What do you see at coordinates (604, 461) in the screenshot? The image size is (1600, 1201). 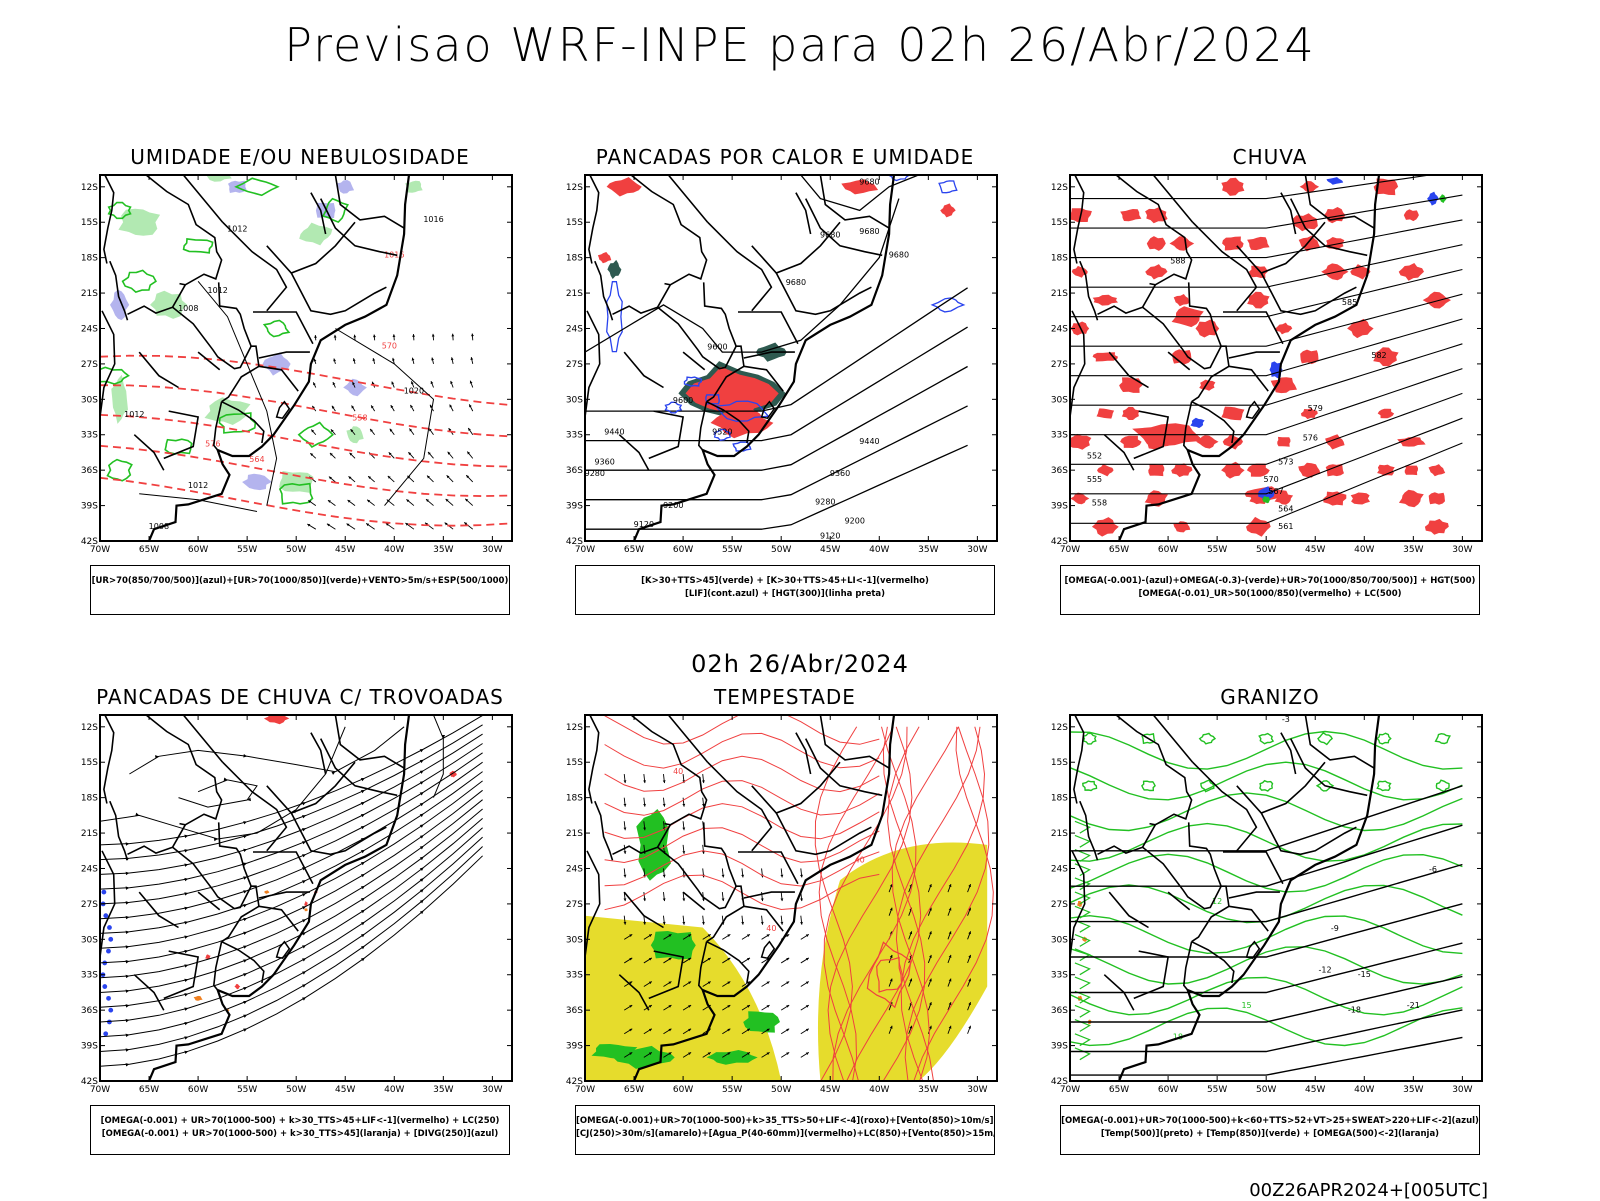 I see `contour-label: 9360` at bounding box center [604, 461].